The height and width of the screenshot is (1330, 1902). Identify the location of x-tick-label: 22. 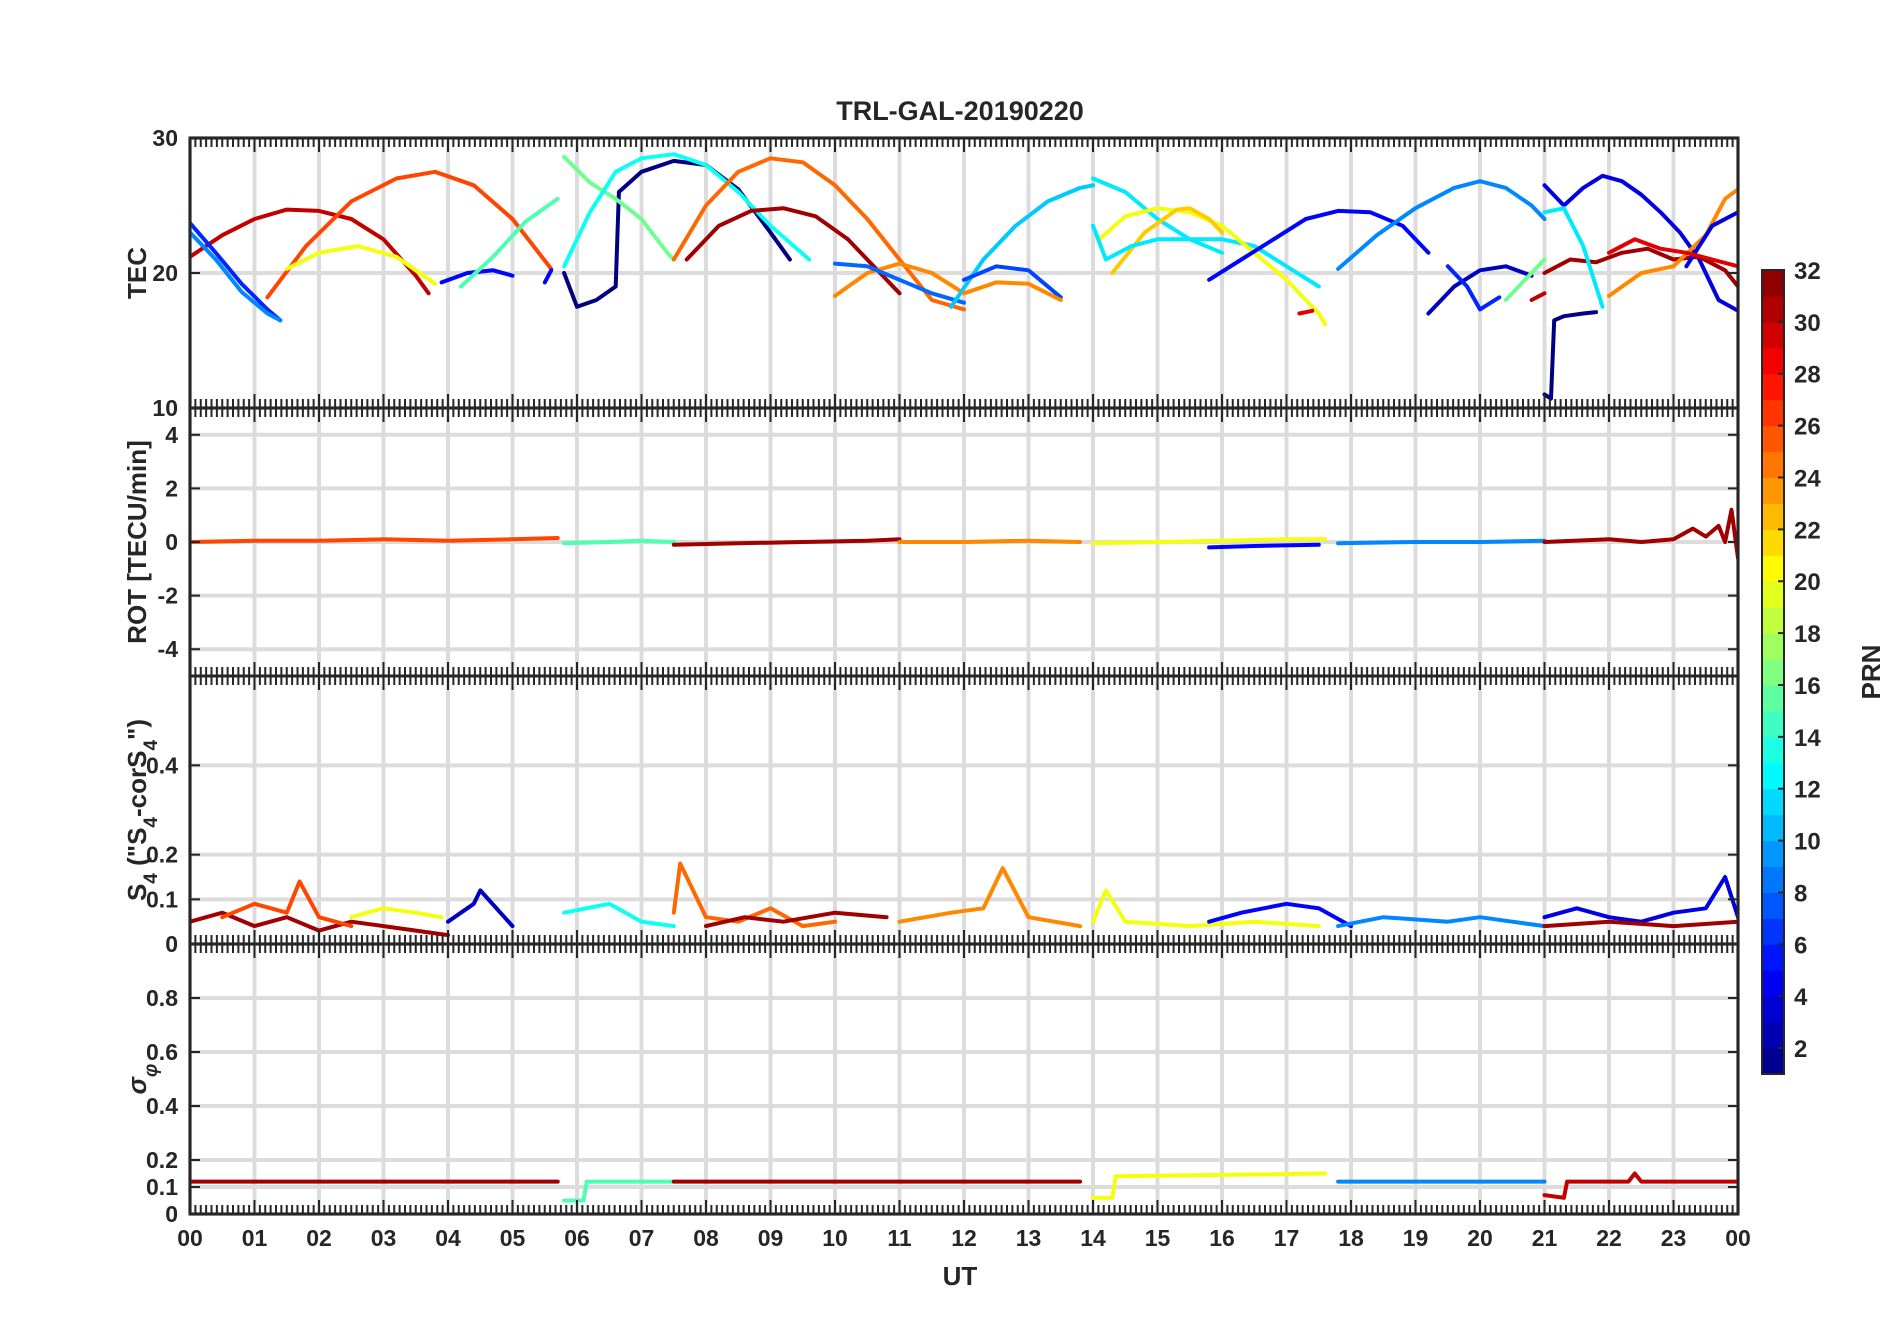
(1609, 1238).